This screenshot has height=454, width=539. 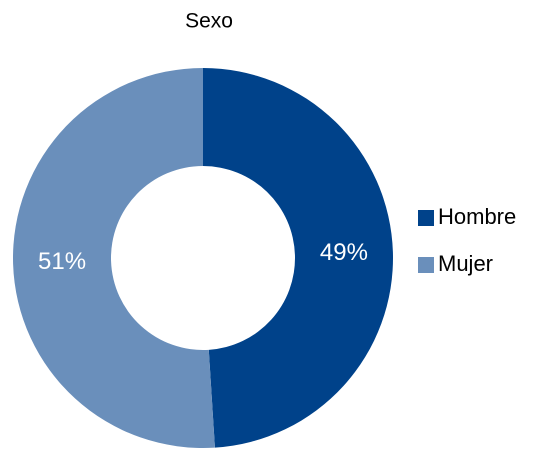 I want to click on data-label: 51%, so click(x=62, y=261).